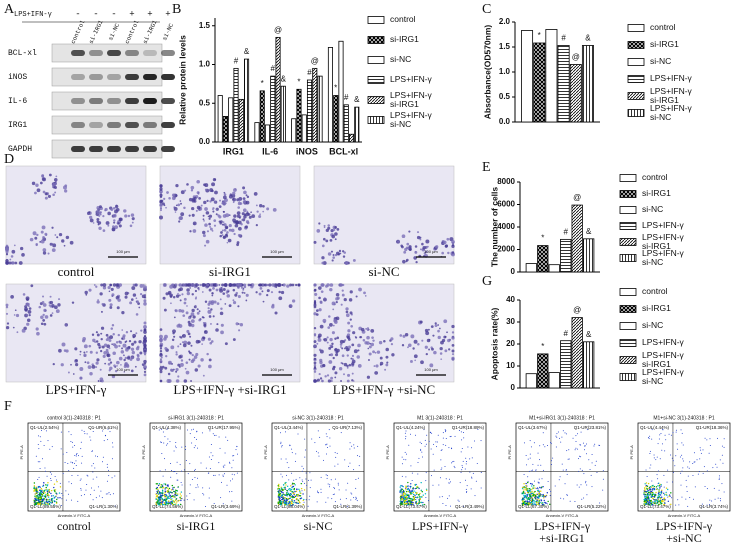  What do you see at coordinates (562, 418) in the screenshot?
I see `flow-title: M1+si-IRG1 3(1)-240318 : P1` at bounding box center [562, 418].